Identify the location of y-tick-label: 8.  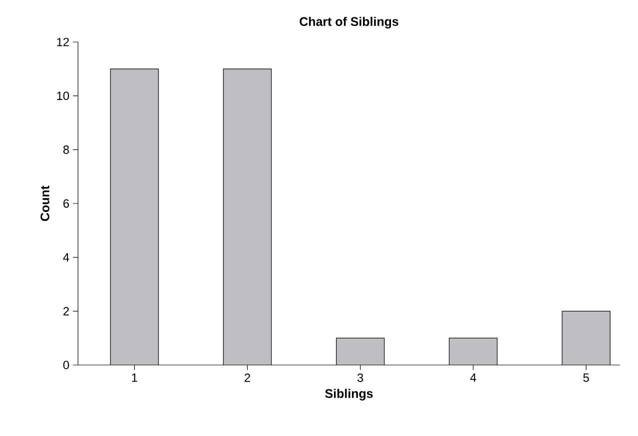
(66, 149).